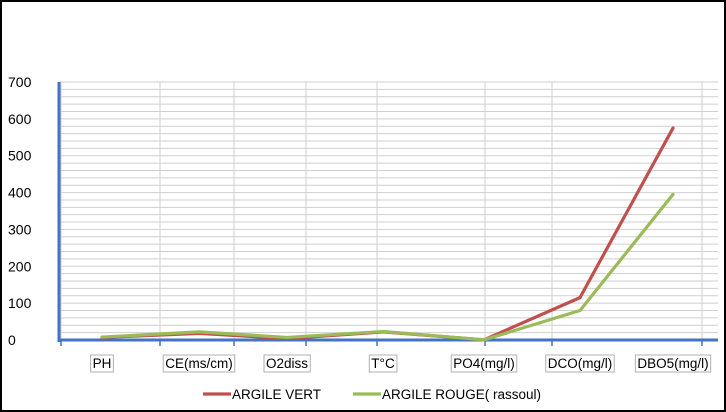 The height and width of the screenshot is (412, 726). I want to click on y-tick-labels: 0 100 200 300 400 500 600 700, so click(20, 211).